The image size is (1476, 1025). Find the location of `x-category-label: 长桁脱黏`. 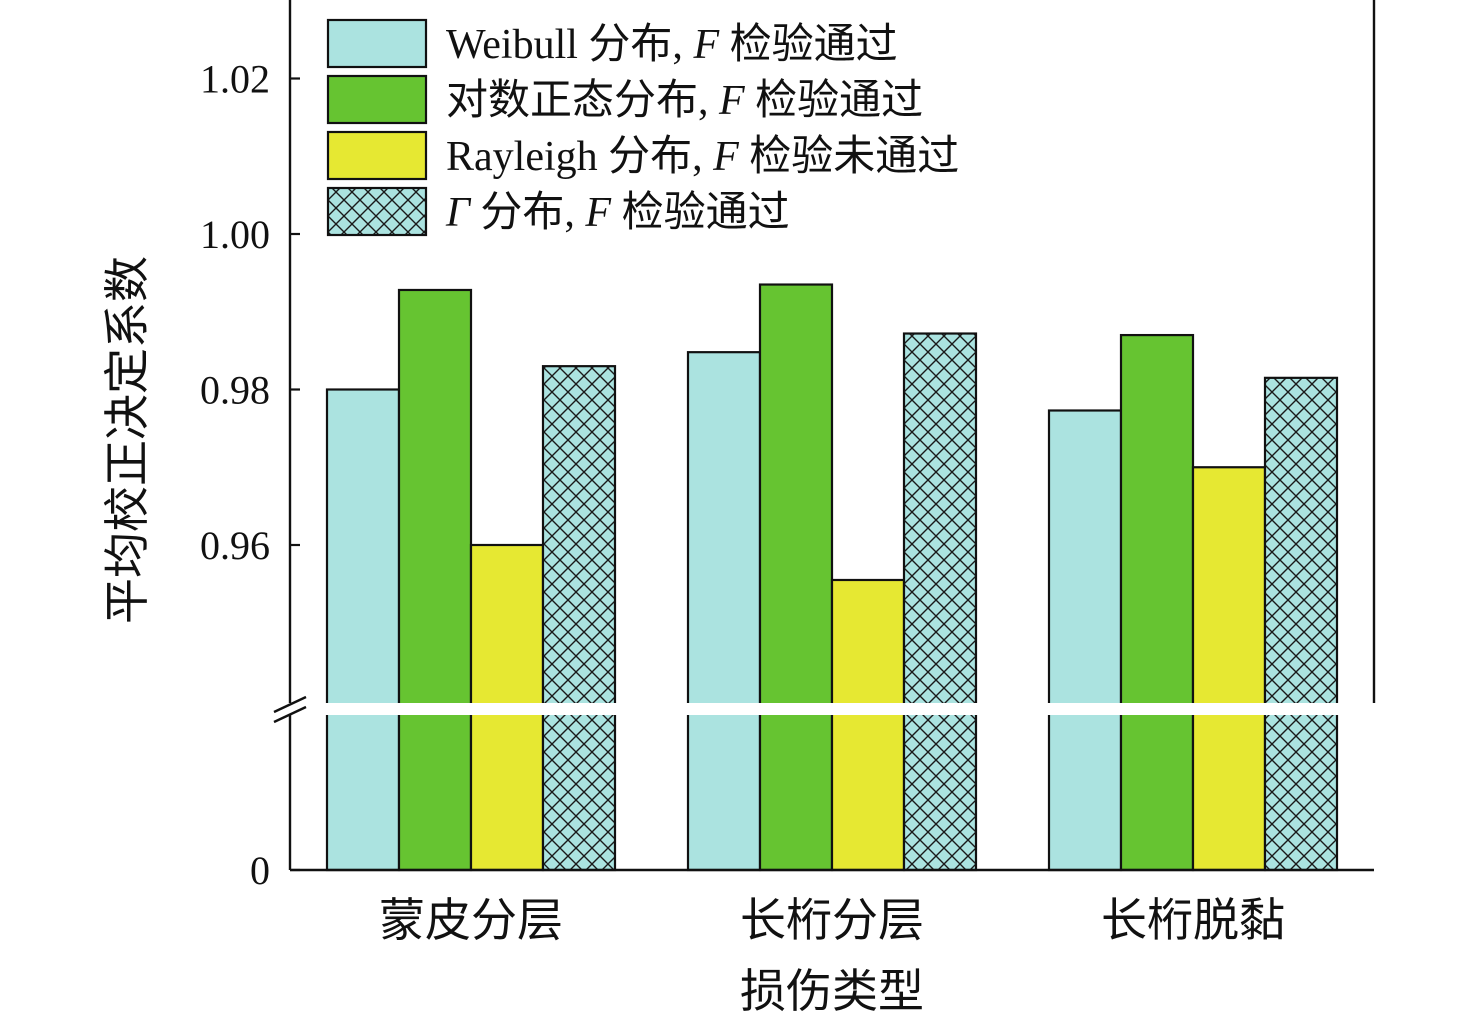

x-category-label: 长桁脱黏 is located at coordinates (1193, 920).